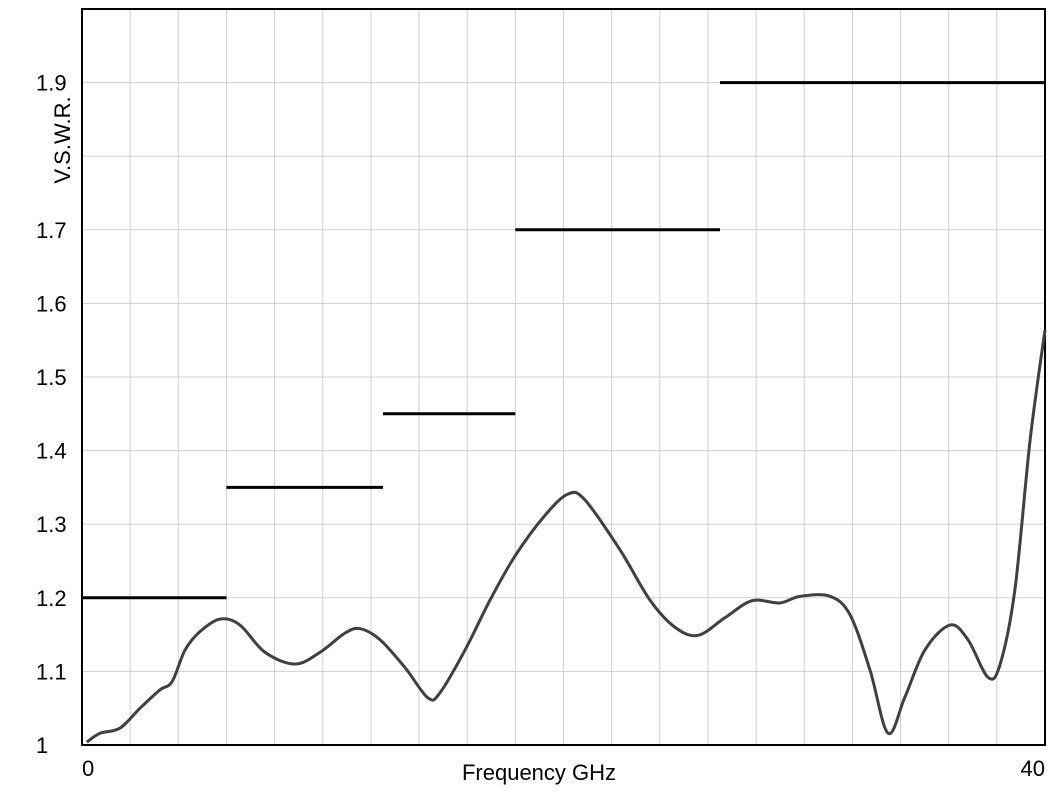 The width and height of the screenshot is (1059, 801). Describe the element at coordinates (51, 83) in the screenshot. I see `y-tick-label: 1.9` at that location.